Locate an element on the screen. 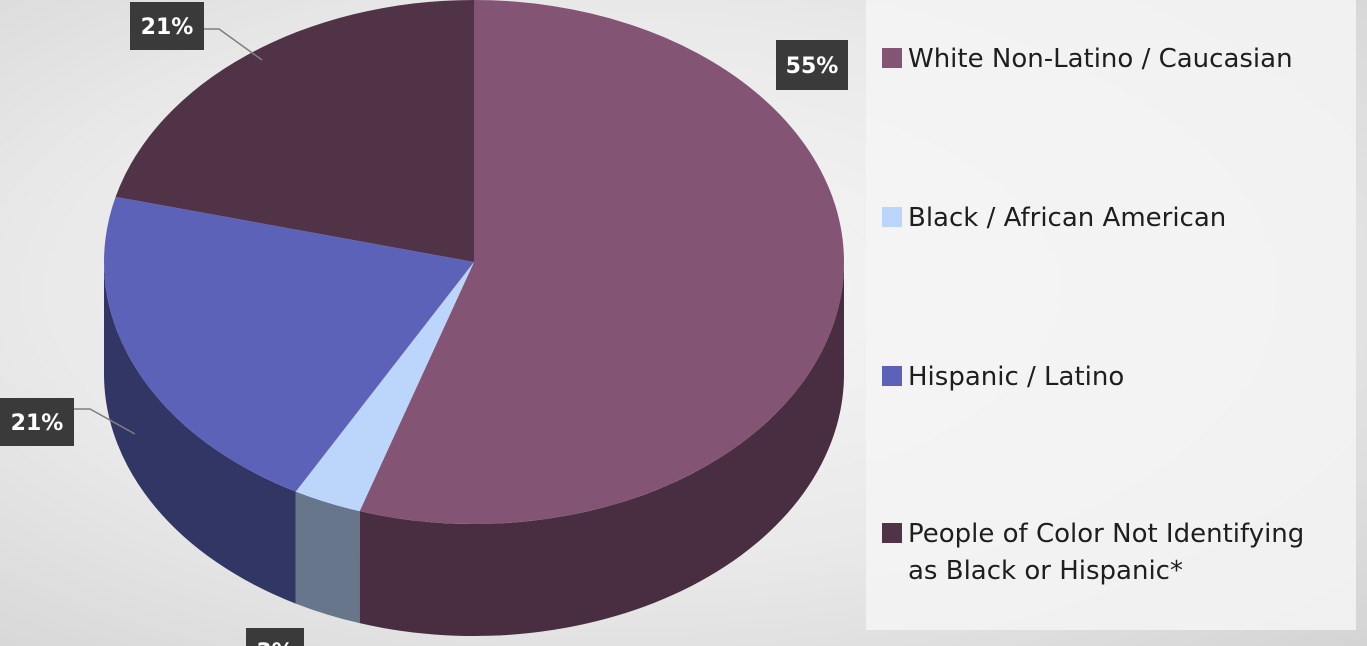 The width and height of the screenshot is (1367, 646). leader-lines is located at coordinates (168, 231).